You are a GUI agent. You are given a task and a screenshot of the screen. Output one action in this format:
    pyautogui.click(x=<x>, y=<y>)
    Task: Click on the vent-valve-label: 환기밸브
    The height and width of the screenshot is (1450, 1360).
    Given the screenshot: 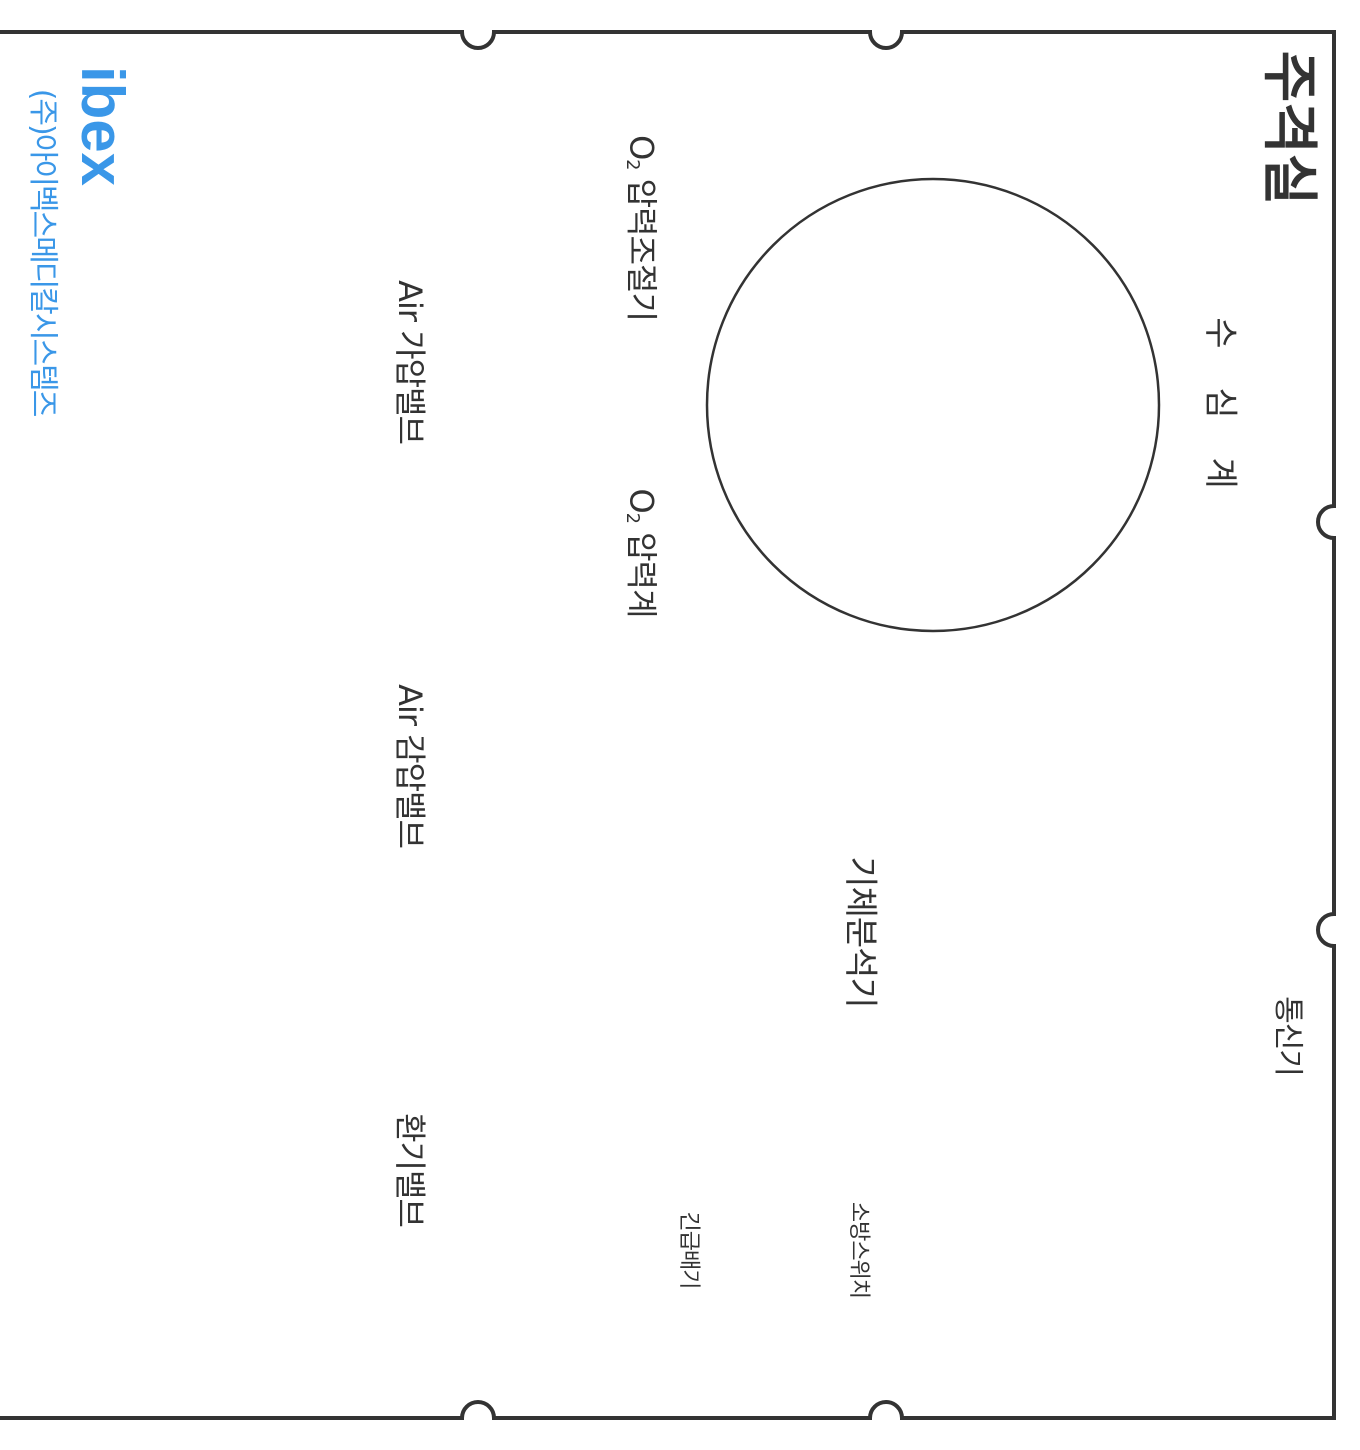 What is the action you would take?
    pyautogui.click(x=410, y=1170)
    